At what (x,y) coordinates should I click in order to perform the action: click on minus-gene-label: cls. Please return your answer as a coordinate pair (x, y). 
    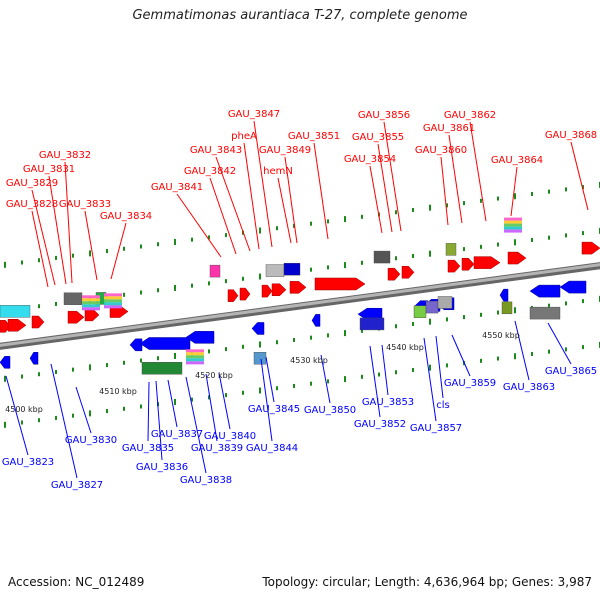
    Looking at the image, I should click on (443, 405).